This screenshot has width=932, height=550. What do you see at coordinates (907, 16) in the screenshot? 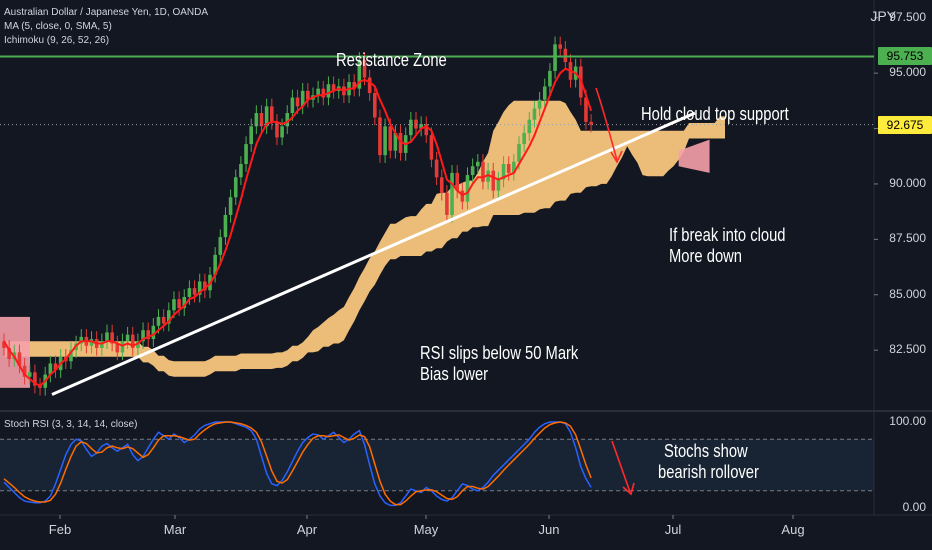
I see `price-tick-label: 97.500` at bounding box center [907, 16].